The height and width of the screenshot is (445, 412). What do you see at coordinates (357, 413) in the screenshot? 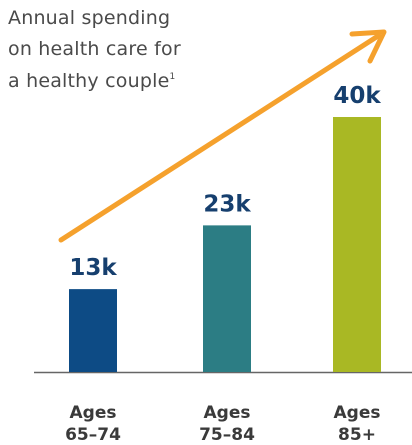
I see `category-label-3-line-1: Ages` at bounding box center [357, 413].